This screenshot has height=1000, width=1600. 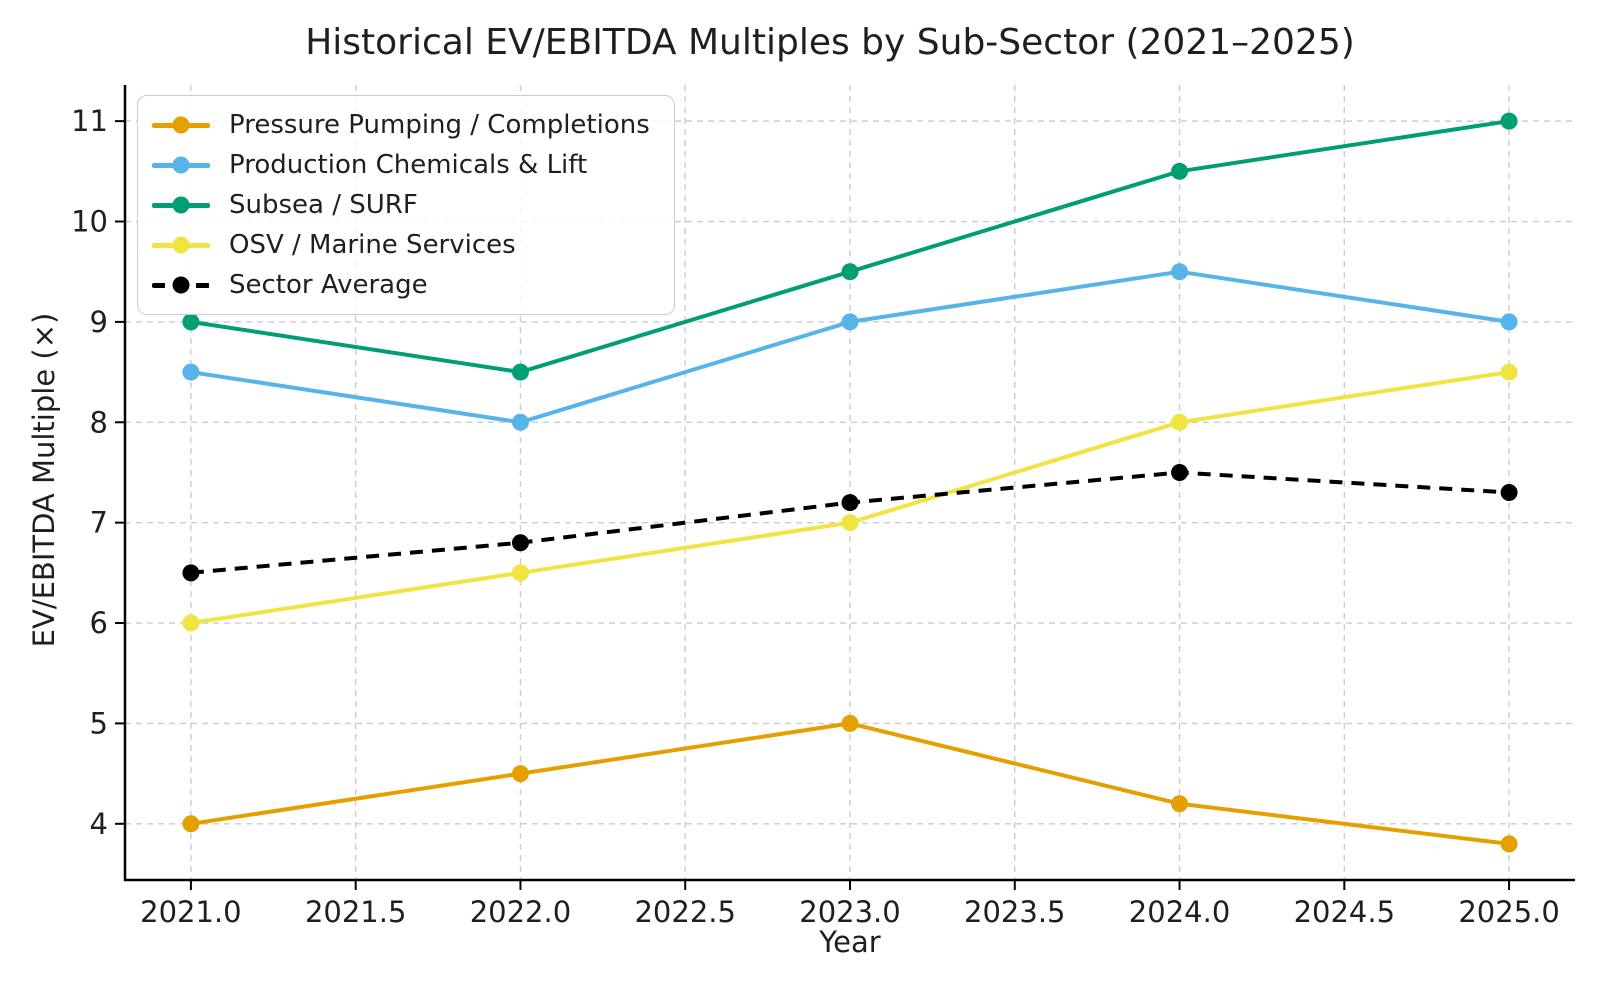 I want to click on x-tick-label: 2021.5, so click(x=355, y=912).